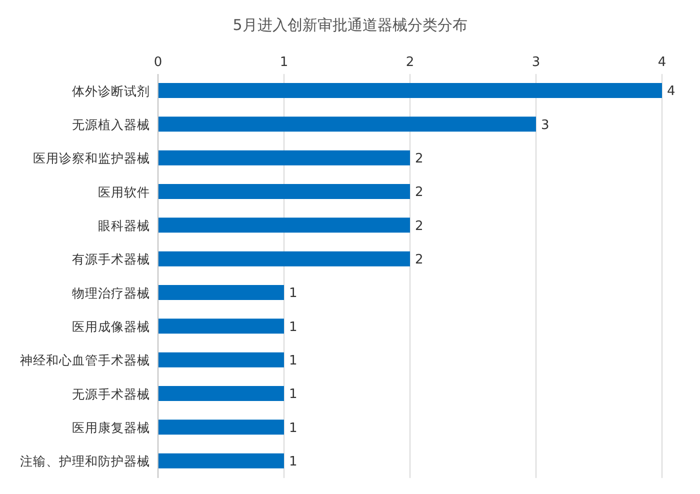 The width and height of the screenshot is (700, 494). Describe the element at coordinates (111, 259) in the screenshot. I see `y-tick-label: 有源手术器械` at that location.